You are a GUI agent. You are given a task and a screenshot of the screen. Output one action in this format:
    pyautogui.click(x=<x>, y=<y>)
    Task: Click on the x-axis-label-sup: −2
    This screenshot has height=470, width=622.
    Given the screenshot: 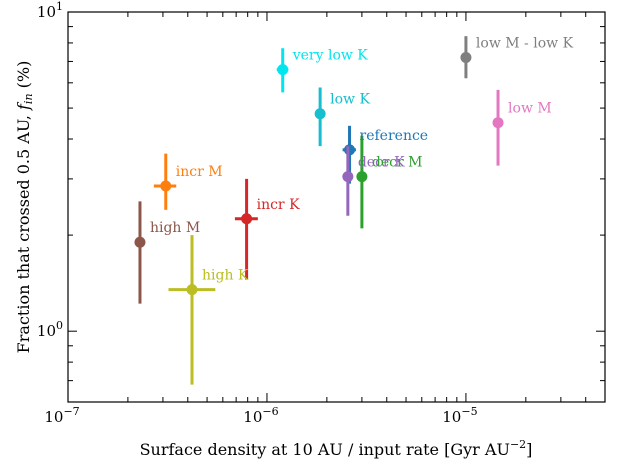 What is the action you would take?
    pyautogui.click(x=518, y=444)
    